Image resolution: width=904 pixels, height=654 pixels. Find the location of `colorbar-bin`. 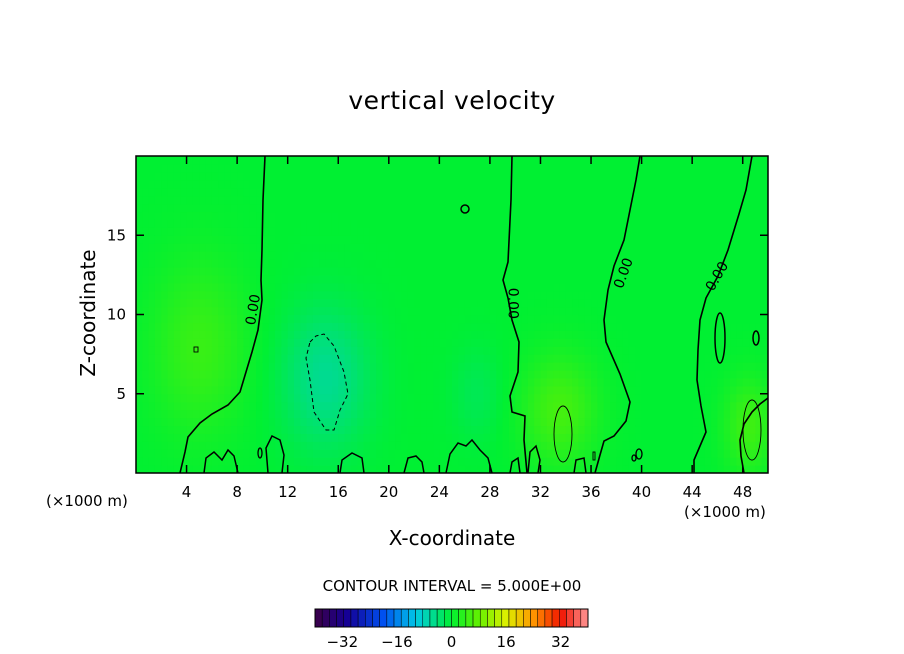

colorbar-bin is located at coordinates (476, 618).